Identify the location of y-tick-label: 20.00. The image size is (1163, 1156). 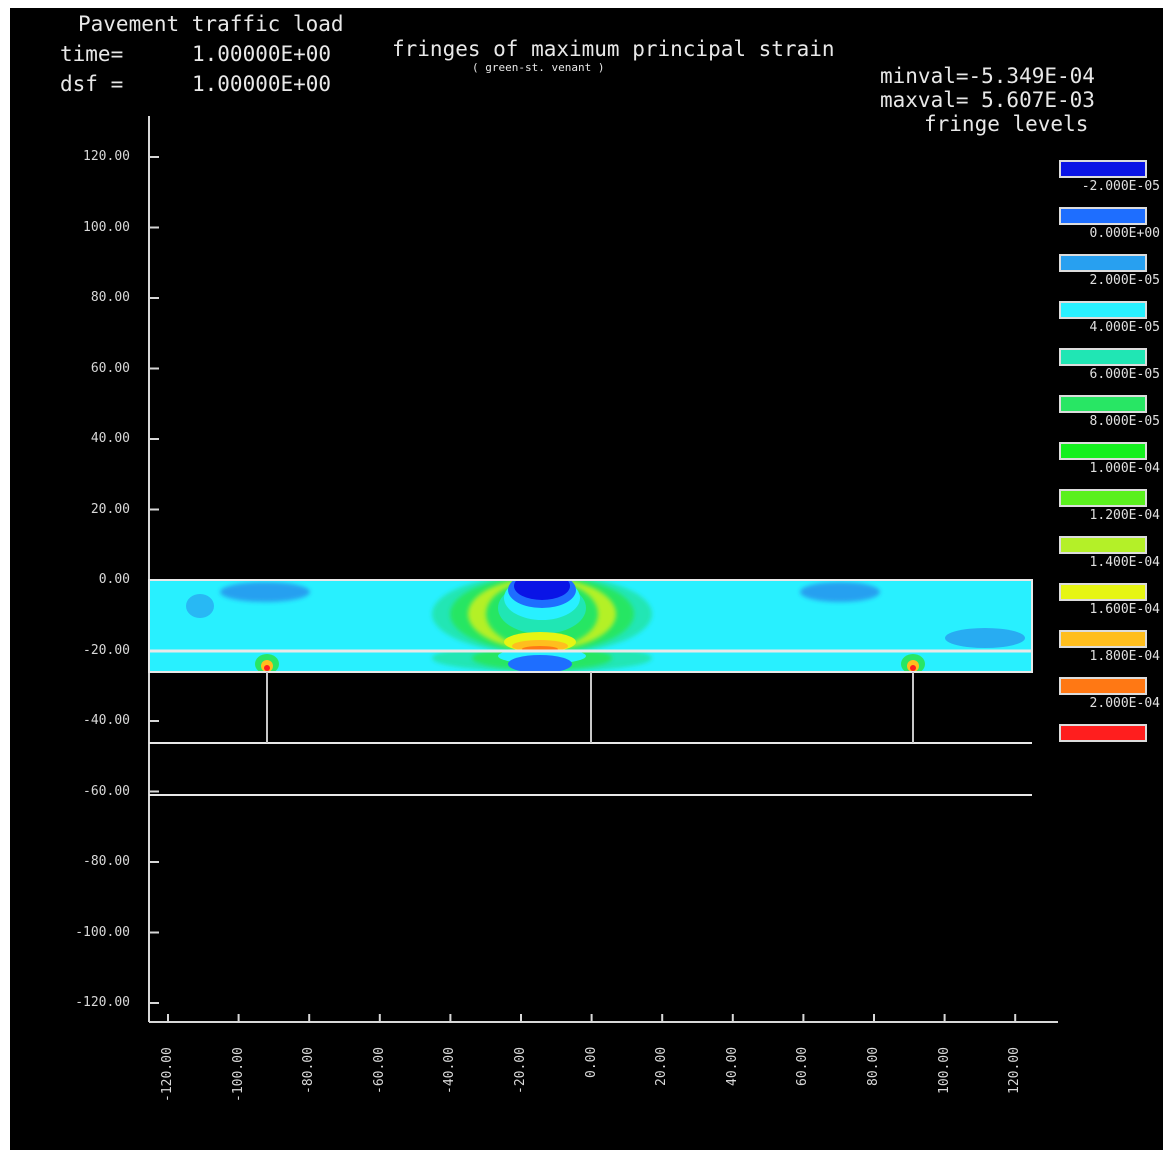
(110, 509).